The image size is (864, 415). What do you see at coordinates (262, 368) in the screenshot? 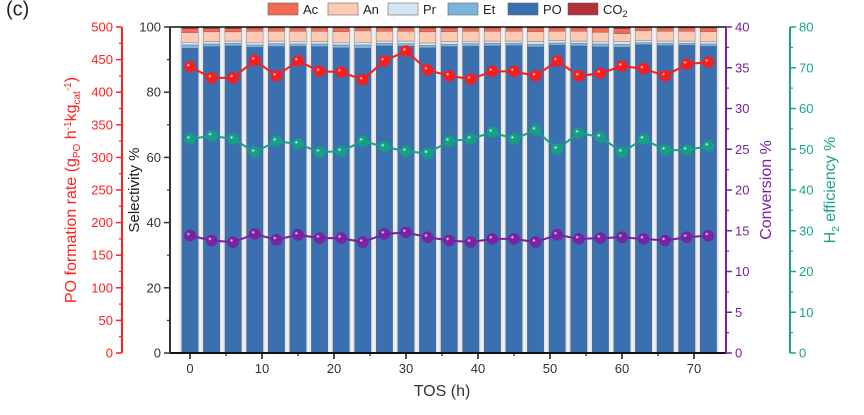
I see `x-tick-label: 10` at bounding box center [262, 368].